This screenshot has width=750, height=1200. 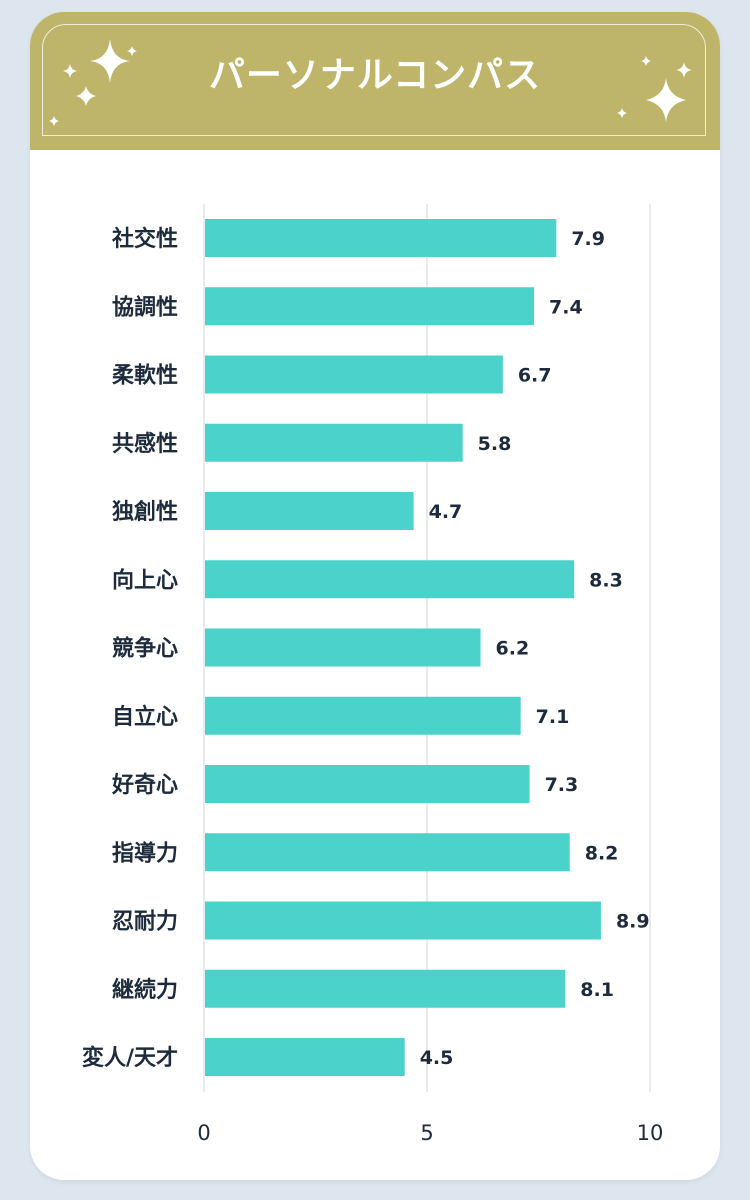 What do you see at coordinates (513, 649) in the screenshot?
I see `value-label: 6.2` at bounding box center [513, 649].